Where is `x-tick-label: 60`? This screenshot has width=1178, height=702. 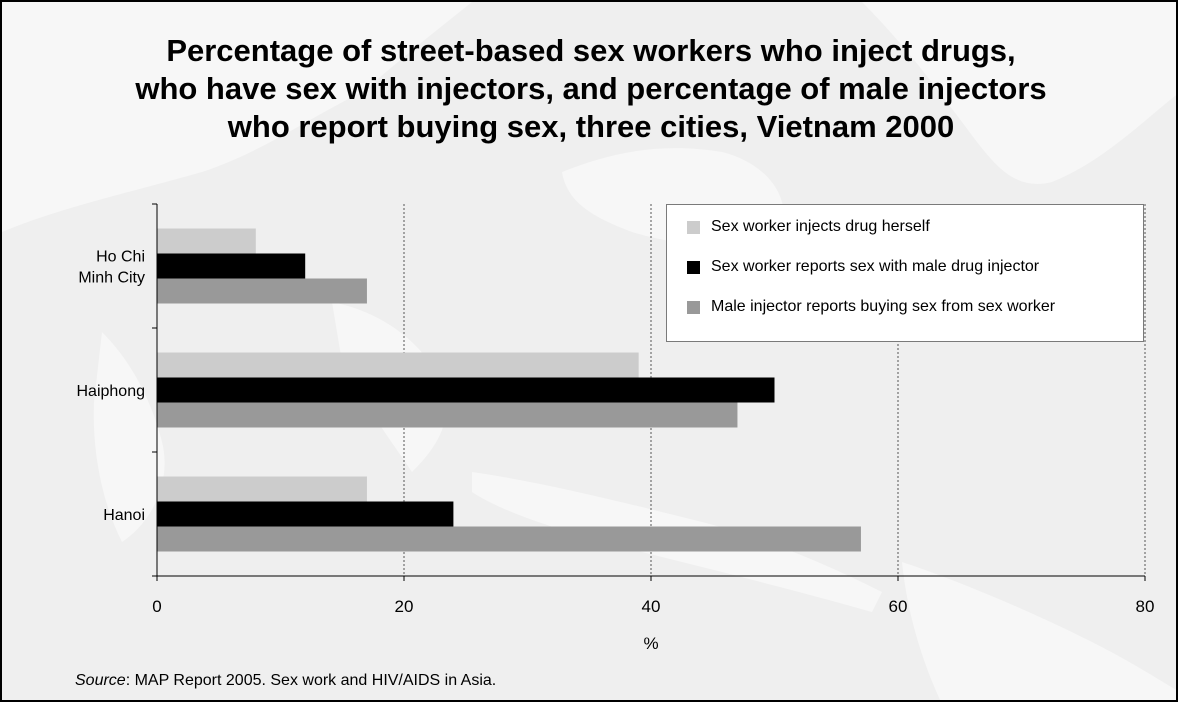 x-tick-label: 60 is located at coordinates (898, 606).